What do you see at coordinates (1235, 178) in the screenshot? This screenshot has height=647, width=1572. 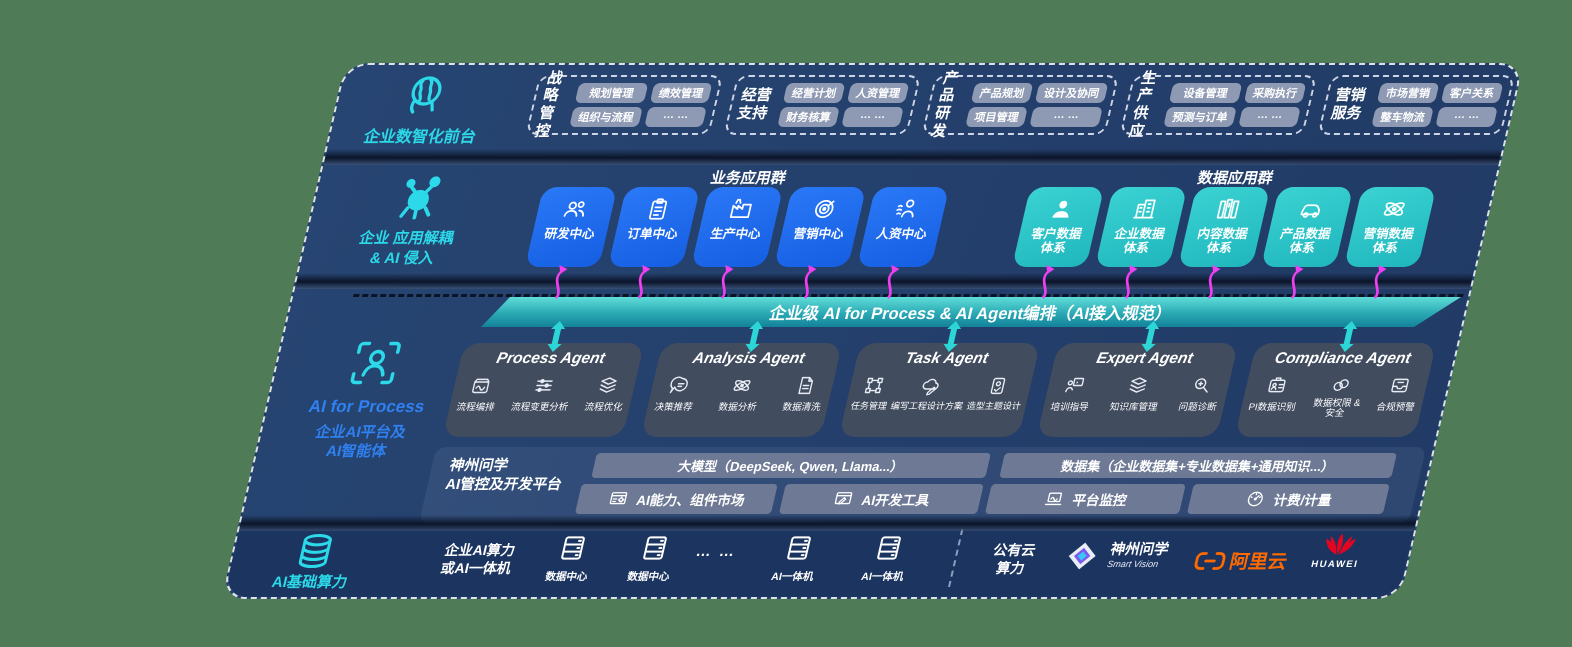 I see `data-group-title: 数据应用群` at bounding box center [1235, 178].